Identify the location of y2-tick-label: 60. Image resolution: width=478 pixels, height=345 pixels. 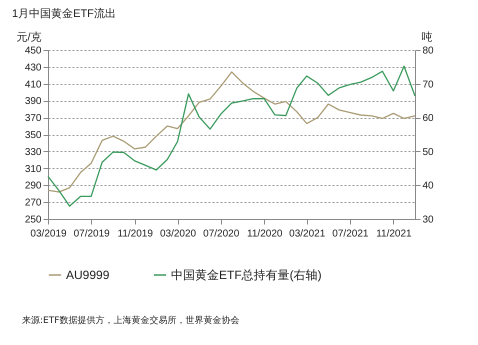
(428, 118).